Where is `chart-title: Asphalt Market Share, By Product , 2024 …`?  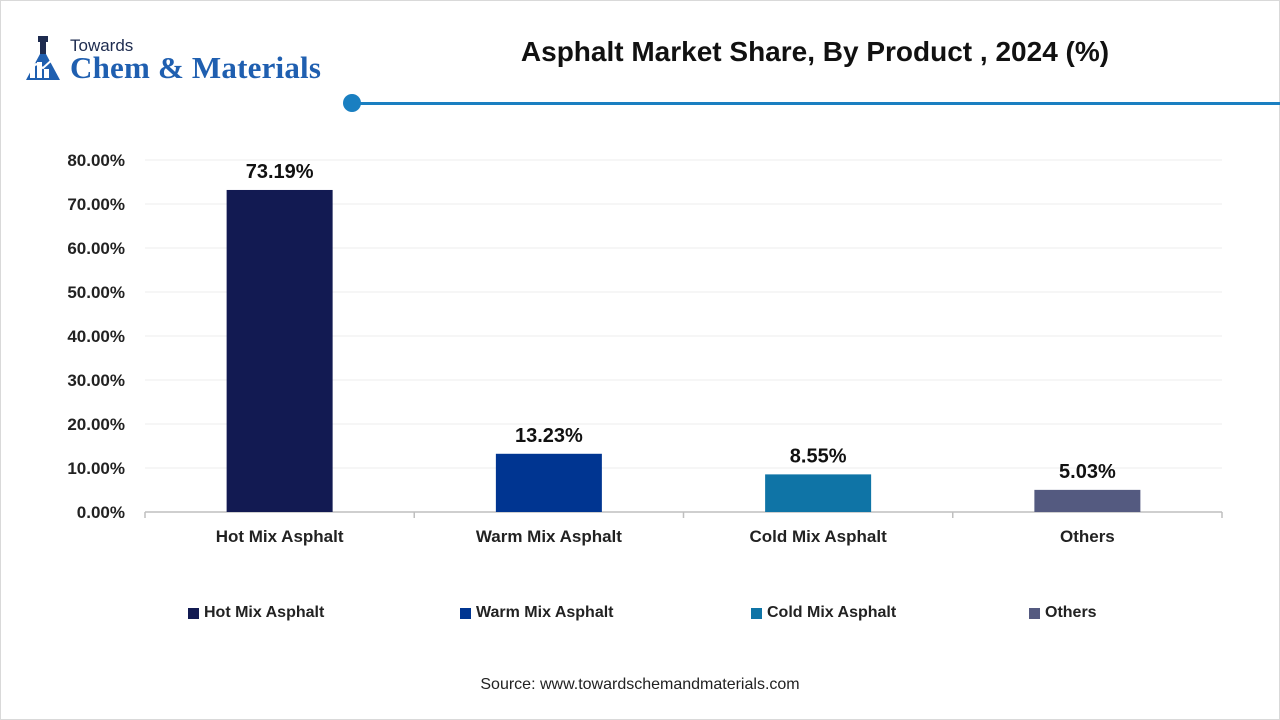
chart-title: Asphalt Market Share, By Product , 2024 … is located at coordinates (815, 51).